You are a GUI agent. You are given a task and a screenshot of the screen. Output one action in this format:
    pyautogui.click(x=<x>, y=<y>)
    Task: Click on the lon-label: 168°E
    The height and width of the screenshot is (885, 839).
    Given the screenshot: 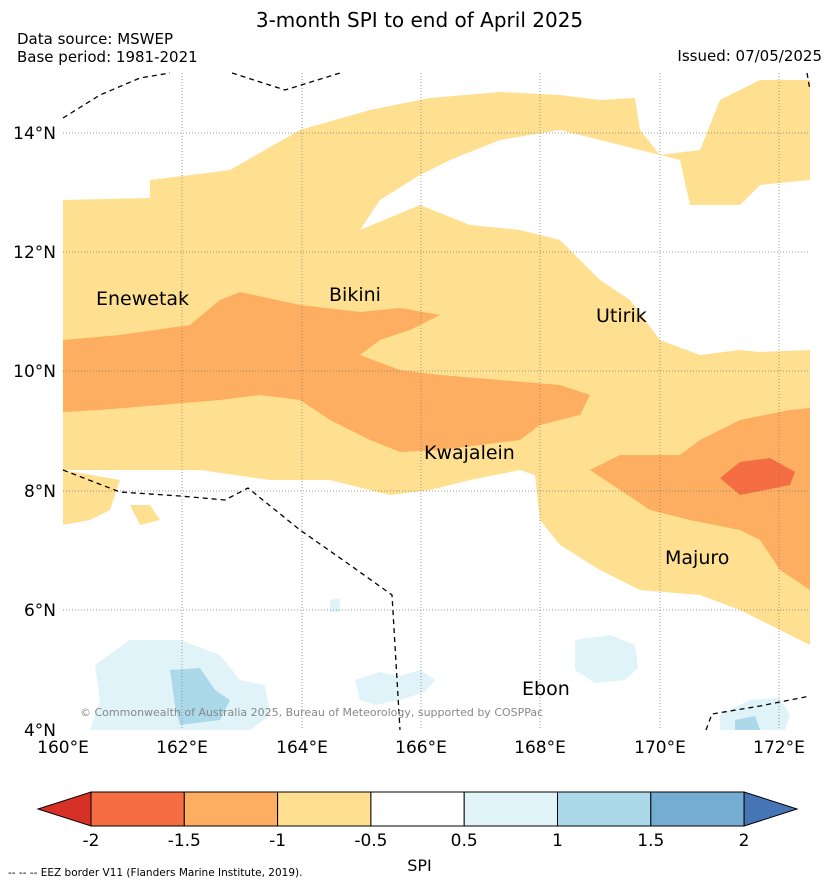 What is the action you would take?
    pyautogui.click(x=540, y=748)
    